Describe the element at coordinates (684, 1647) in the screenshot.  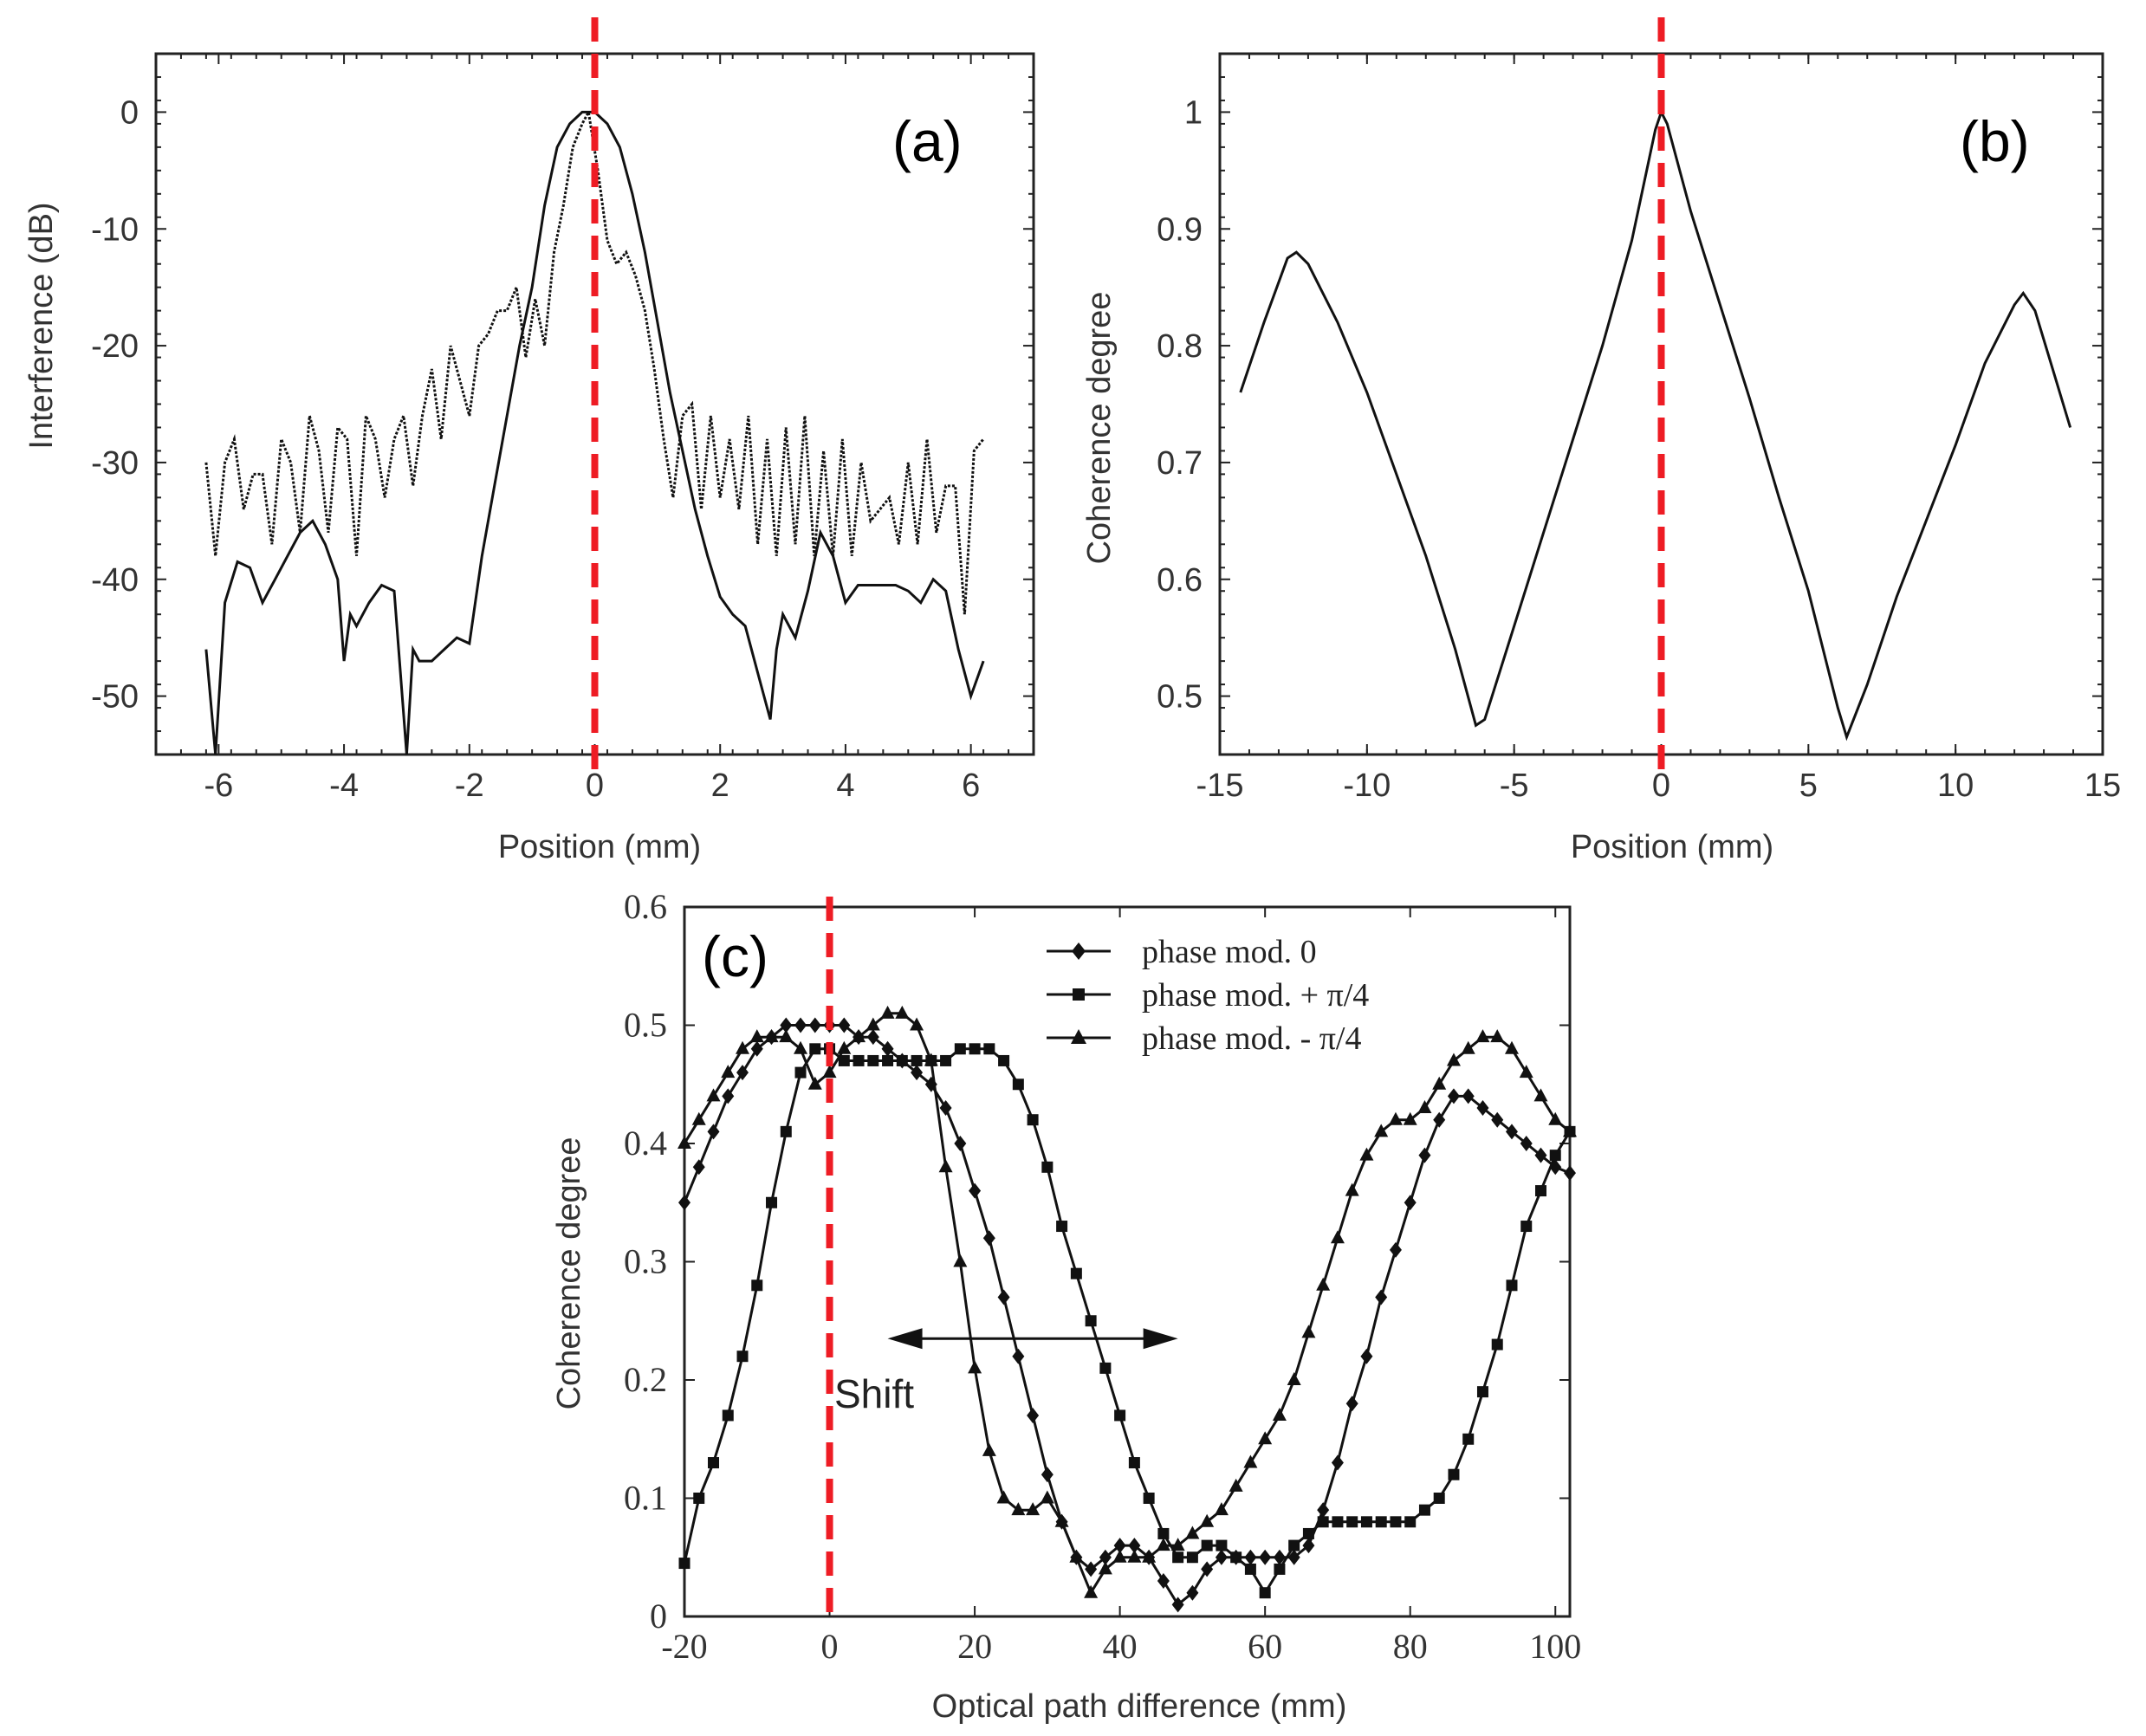
I see `chart-c-x-tick-label: -20` at that location.